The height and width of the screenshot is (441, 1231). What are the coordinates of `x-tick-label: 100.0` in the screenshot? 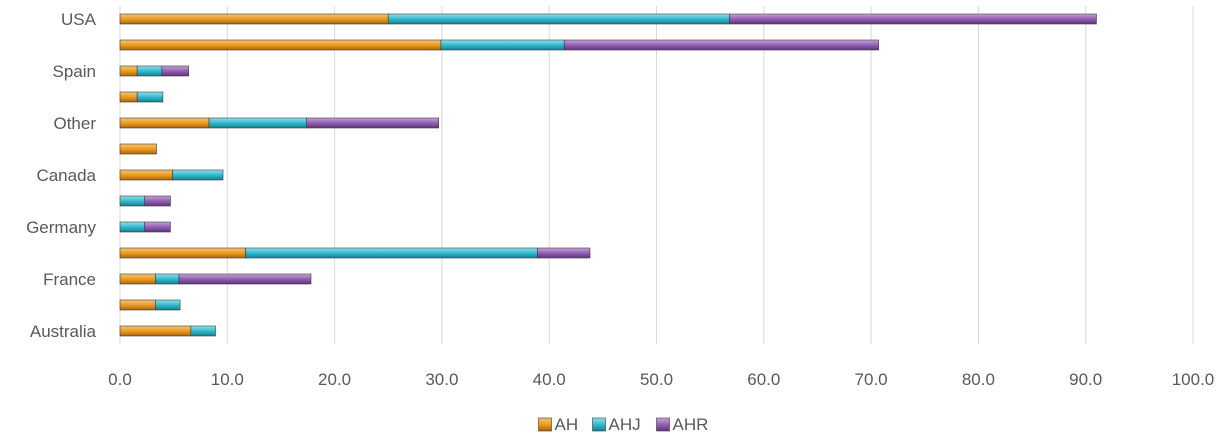 It's located at (1193, 379).